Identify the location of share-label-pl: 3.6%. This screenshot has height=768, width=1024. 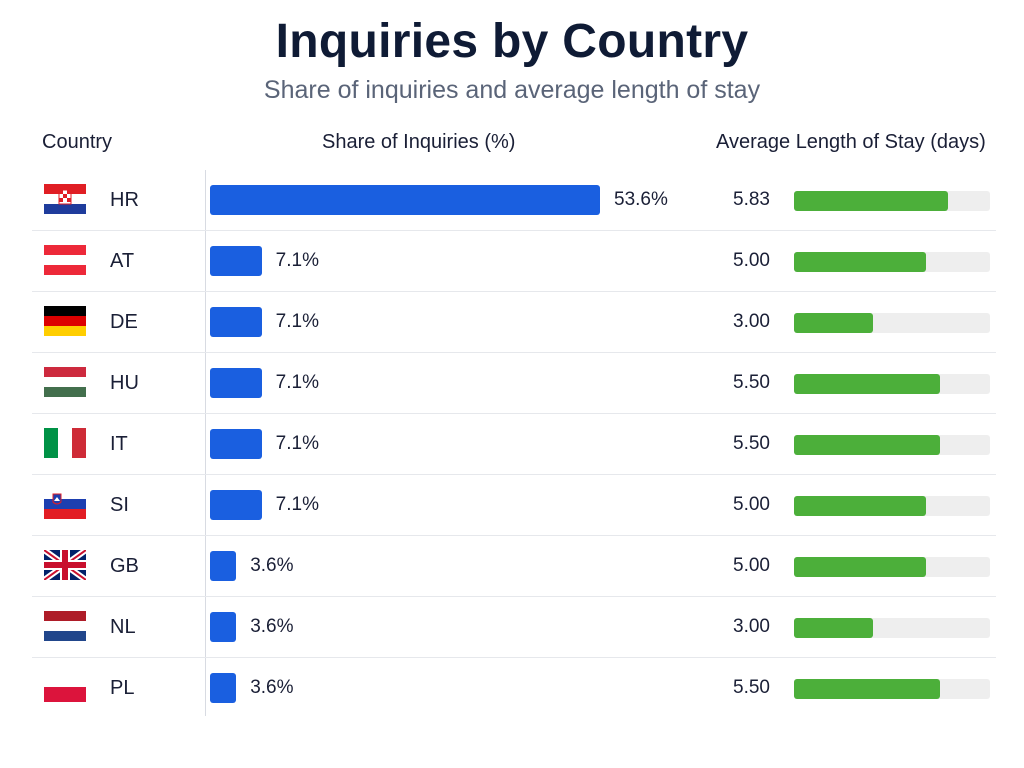
(272, 687).